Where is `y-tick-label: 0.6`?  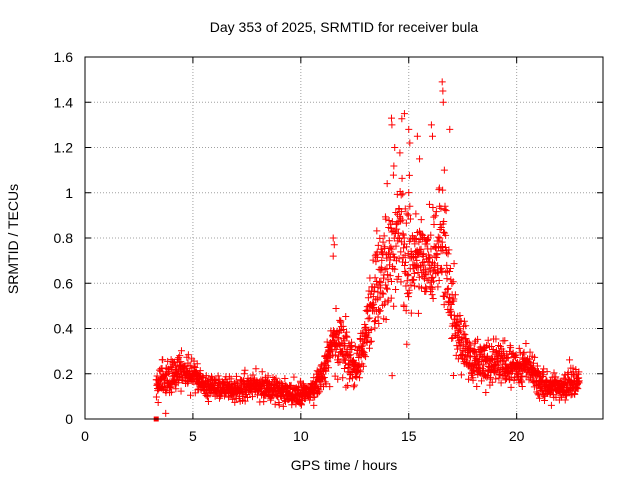 y-tick-label: 0.6 is located at coordinates (64, 283).